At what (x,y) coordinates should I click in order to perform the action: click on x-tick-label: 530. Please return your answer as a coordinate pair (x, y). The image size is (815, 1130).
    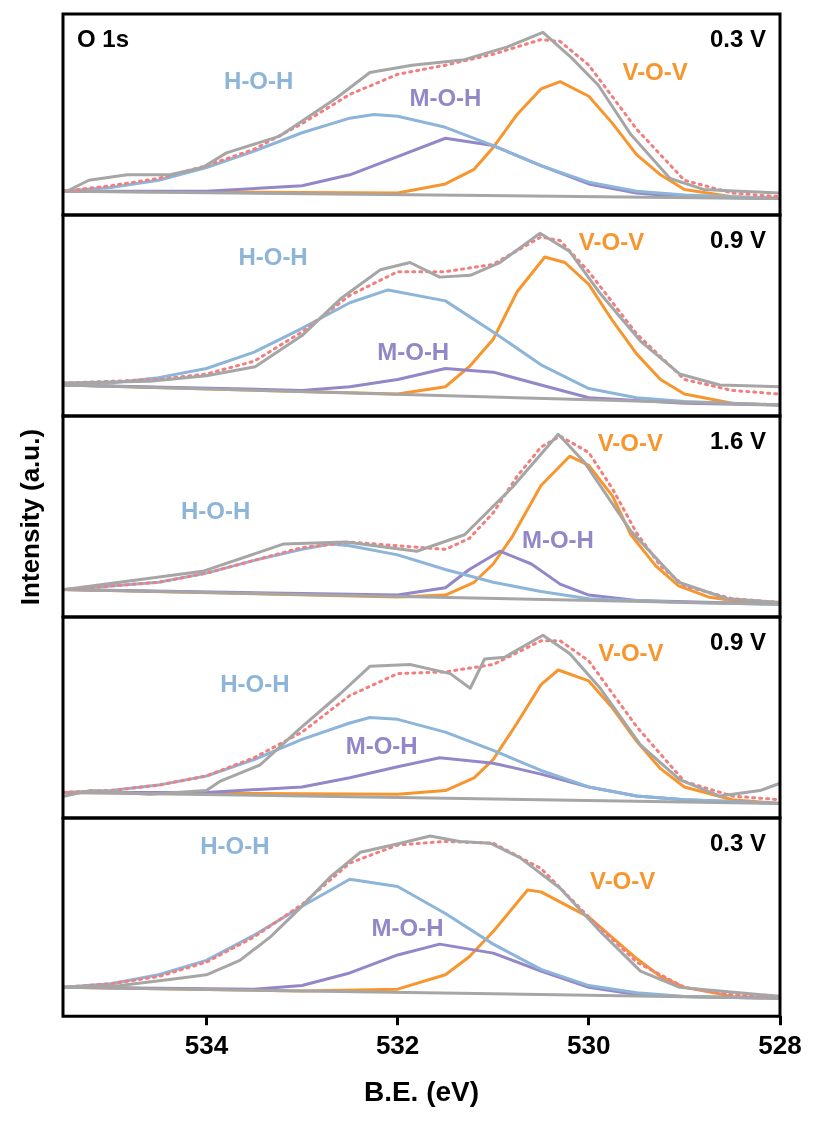
    Looking at the image, I should click on (589, 1044).